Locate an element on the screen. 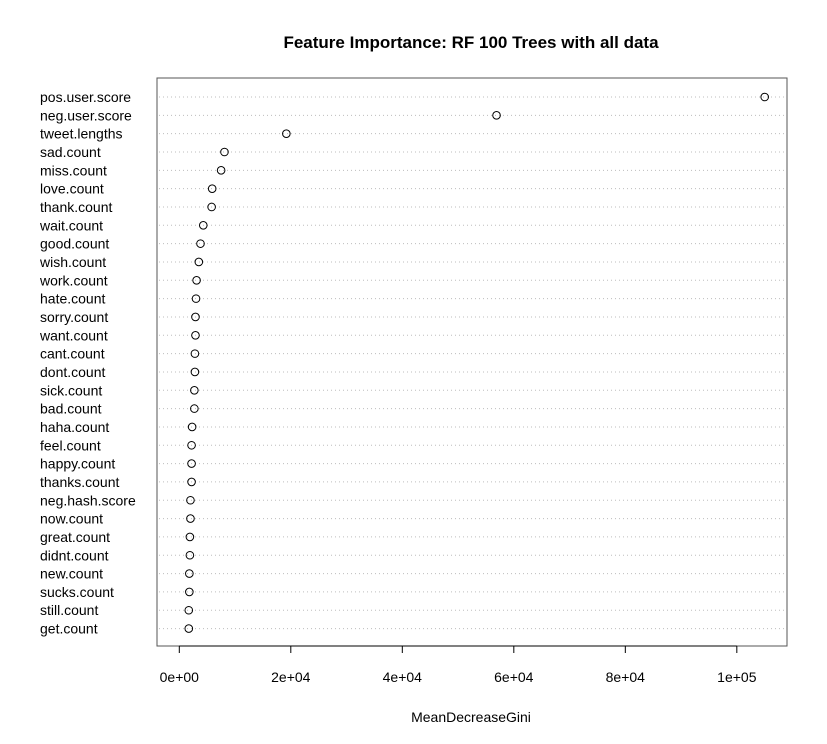 Image resolution: width=827 pixels, height=744 pixels. feature-label: great.count is located at coordinates (75, 537).